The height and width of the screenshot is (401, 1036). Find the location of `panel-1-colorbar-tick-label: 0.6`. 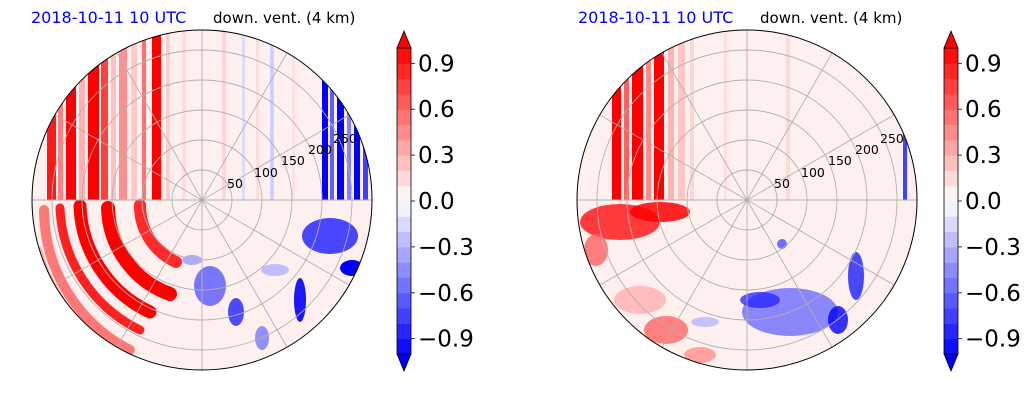

panel-1-colorbar-tick-label: 0.6 is located at coordinates (436, 110).